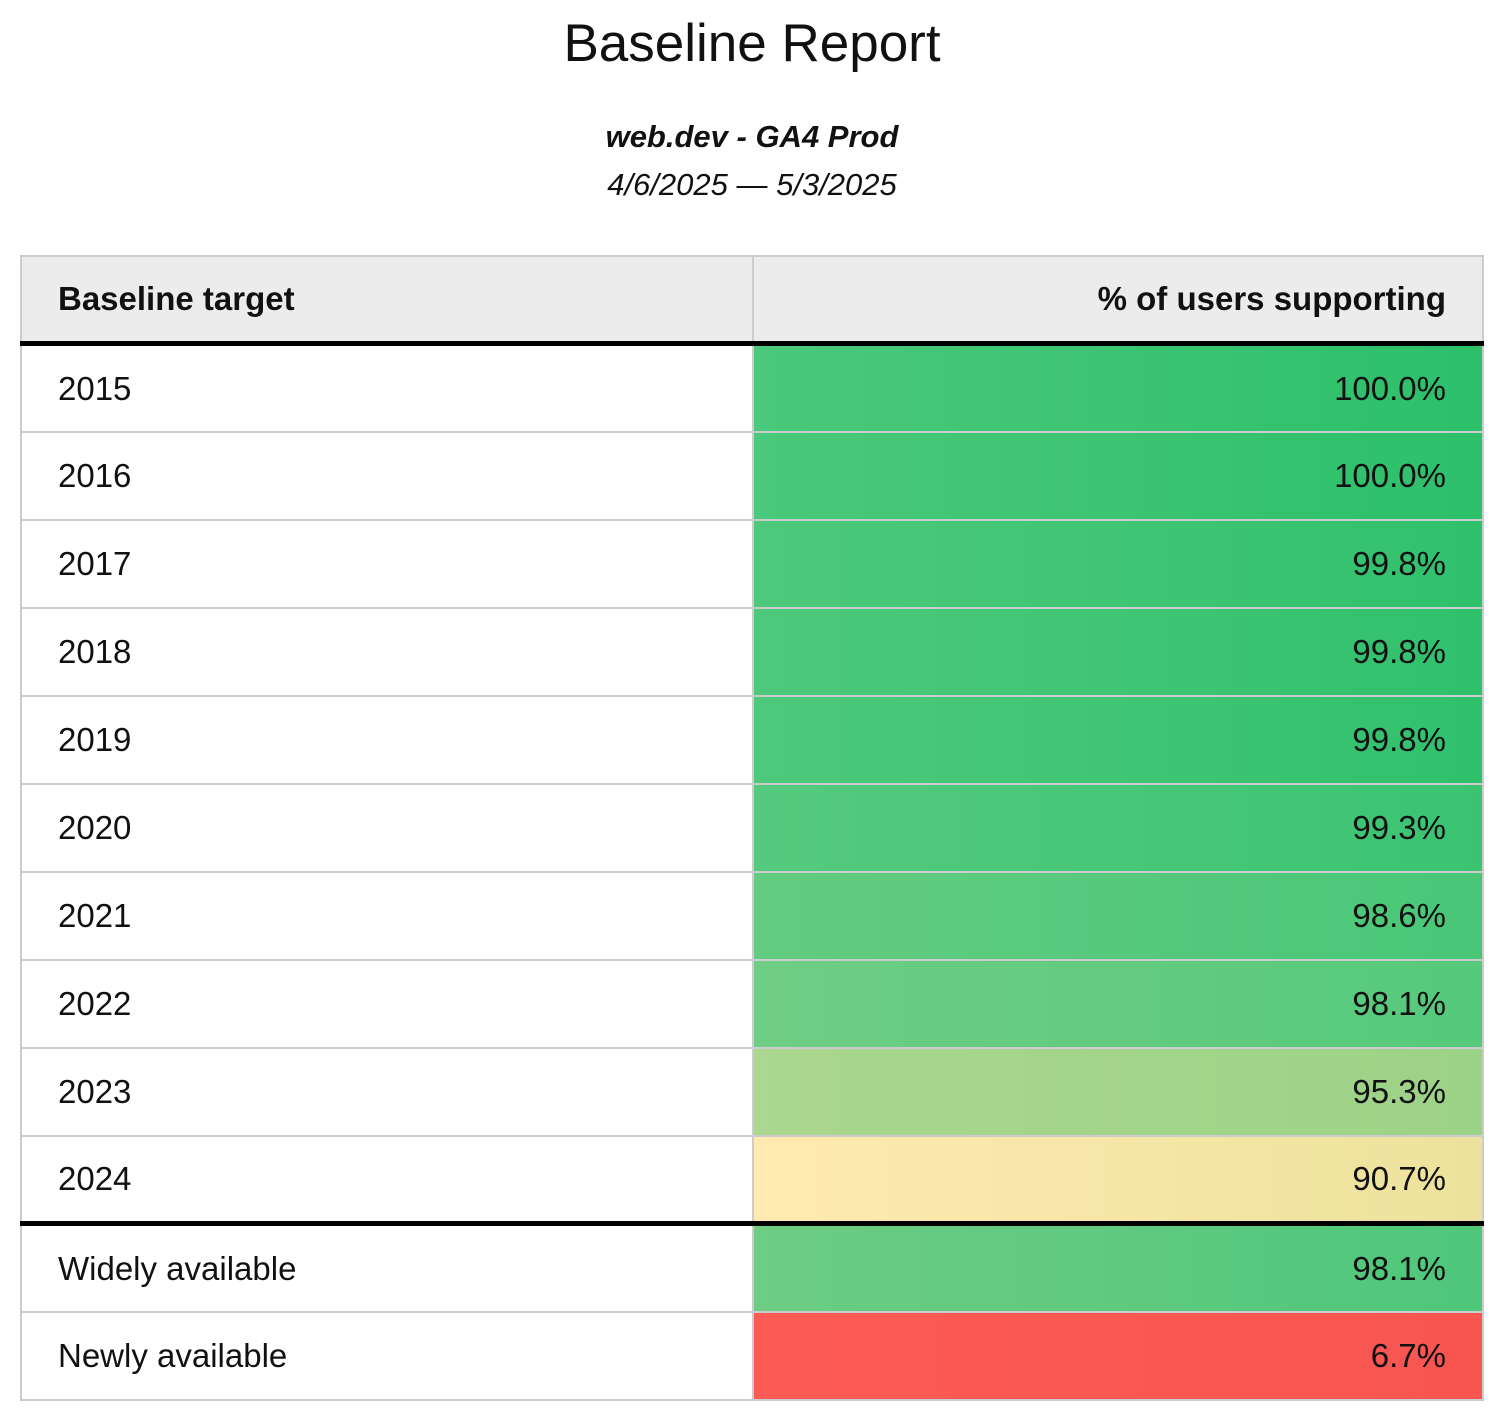 The height and width of the screenshot is (1426, 1504). I want to click on table-row: 2023 95.3%, so click(752, 1091).